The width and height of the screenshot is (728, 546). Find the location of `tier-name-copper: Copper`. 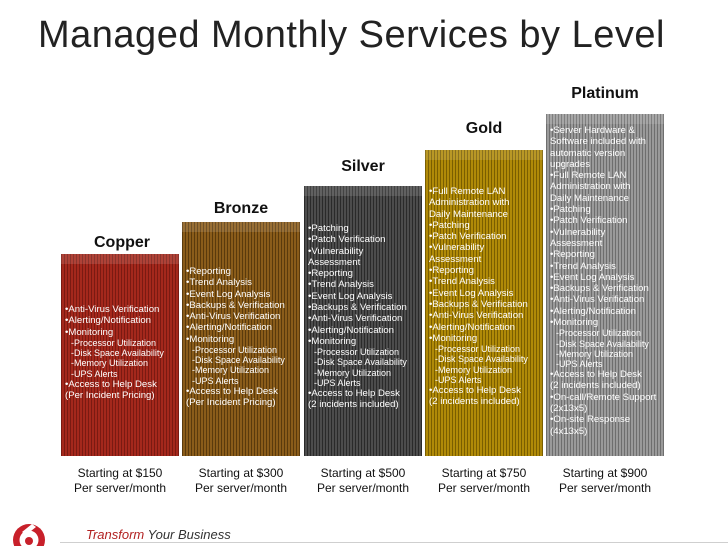

tier-name-copper: Copper is located at coordinates (122, 242).